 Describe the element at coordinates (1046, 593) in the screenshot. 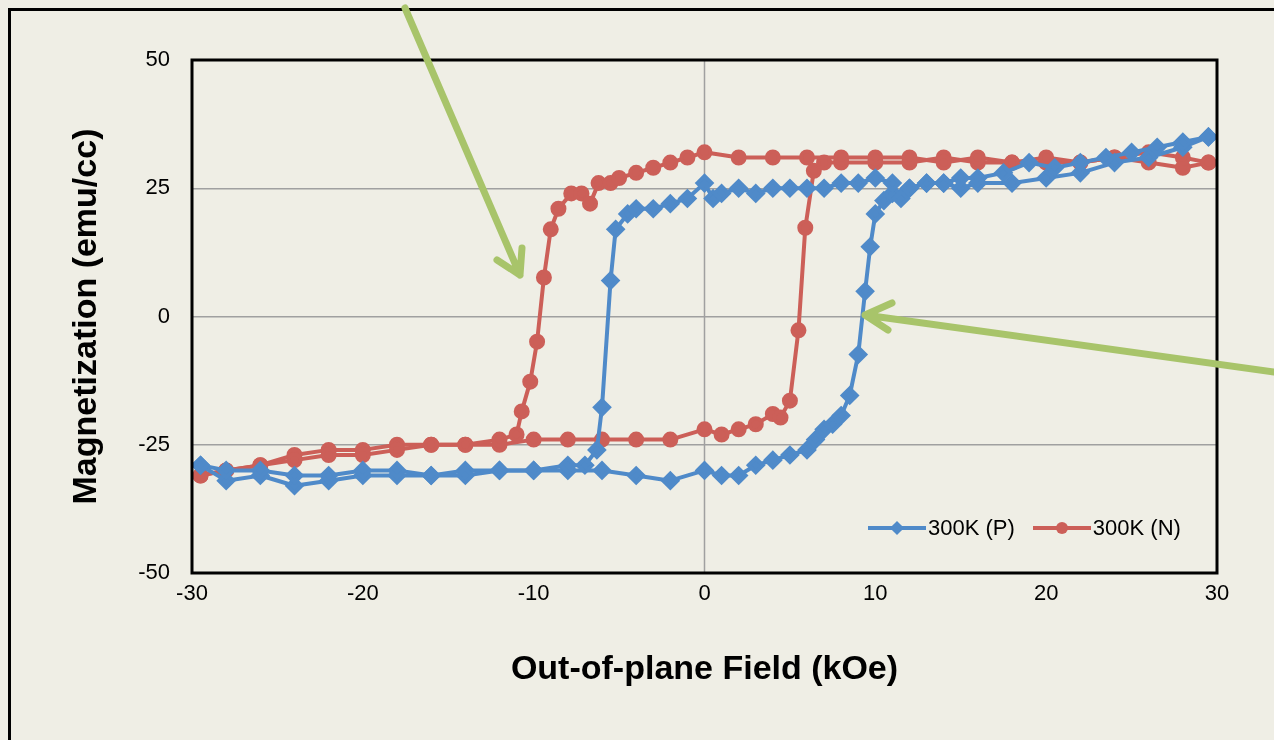

I see `x-tick-label: 20` at that location.